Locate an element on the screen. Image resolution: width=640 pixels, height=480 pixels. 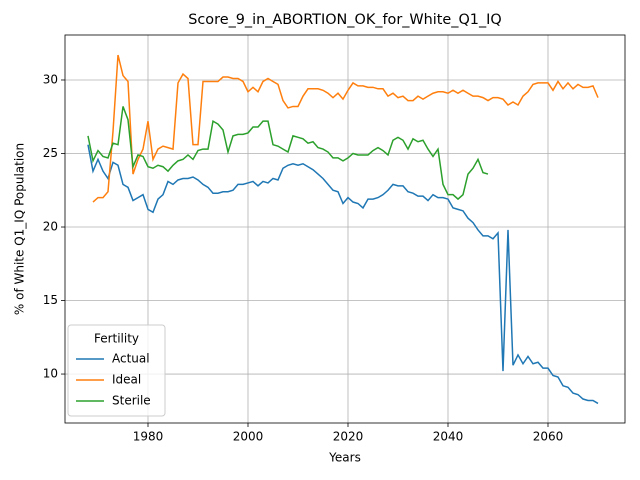
x-tick-label: 2020 is located at coordinates (348, 437).